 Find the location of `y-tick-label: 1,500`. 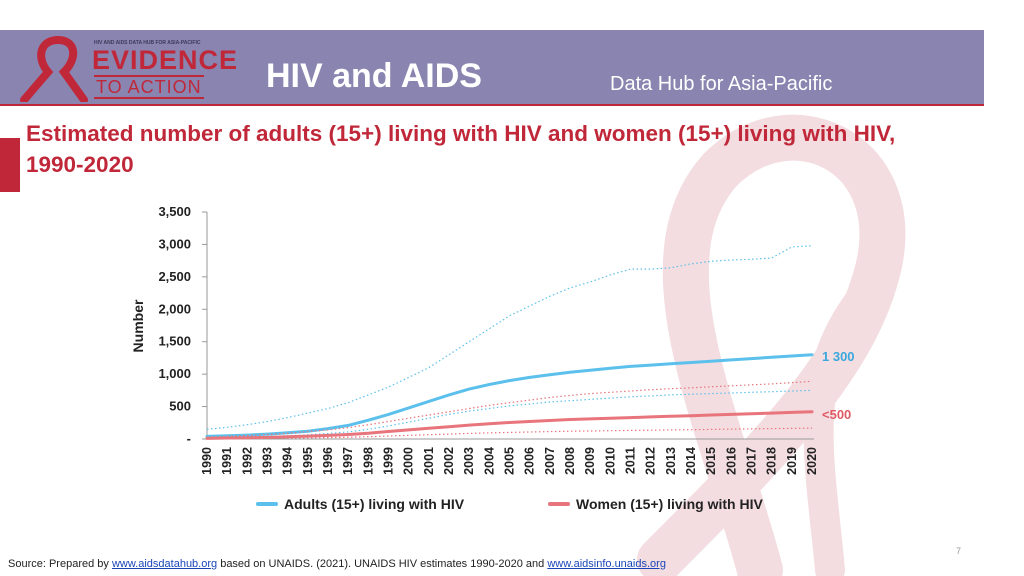

y-tick-label: 1,500 is located at coordinates (174, 341).